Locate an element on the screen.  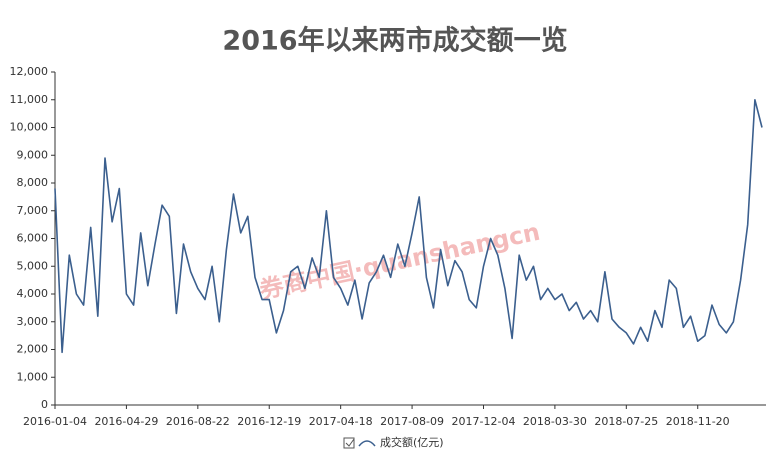
y-tick-label: 10,000 is located at coordinates (29, 127).